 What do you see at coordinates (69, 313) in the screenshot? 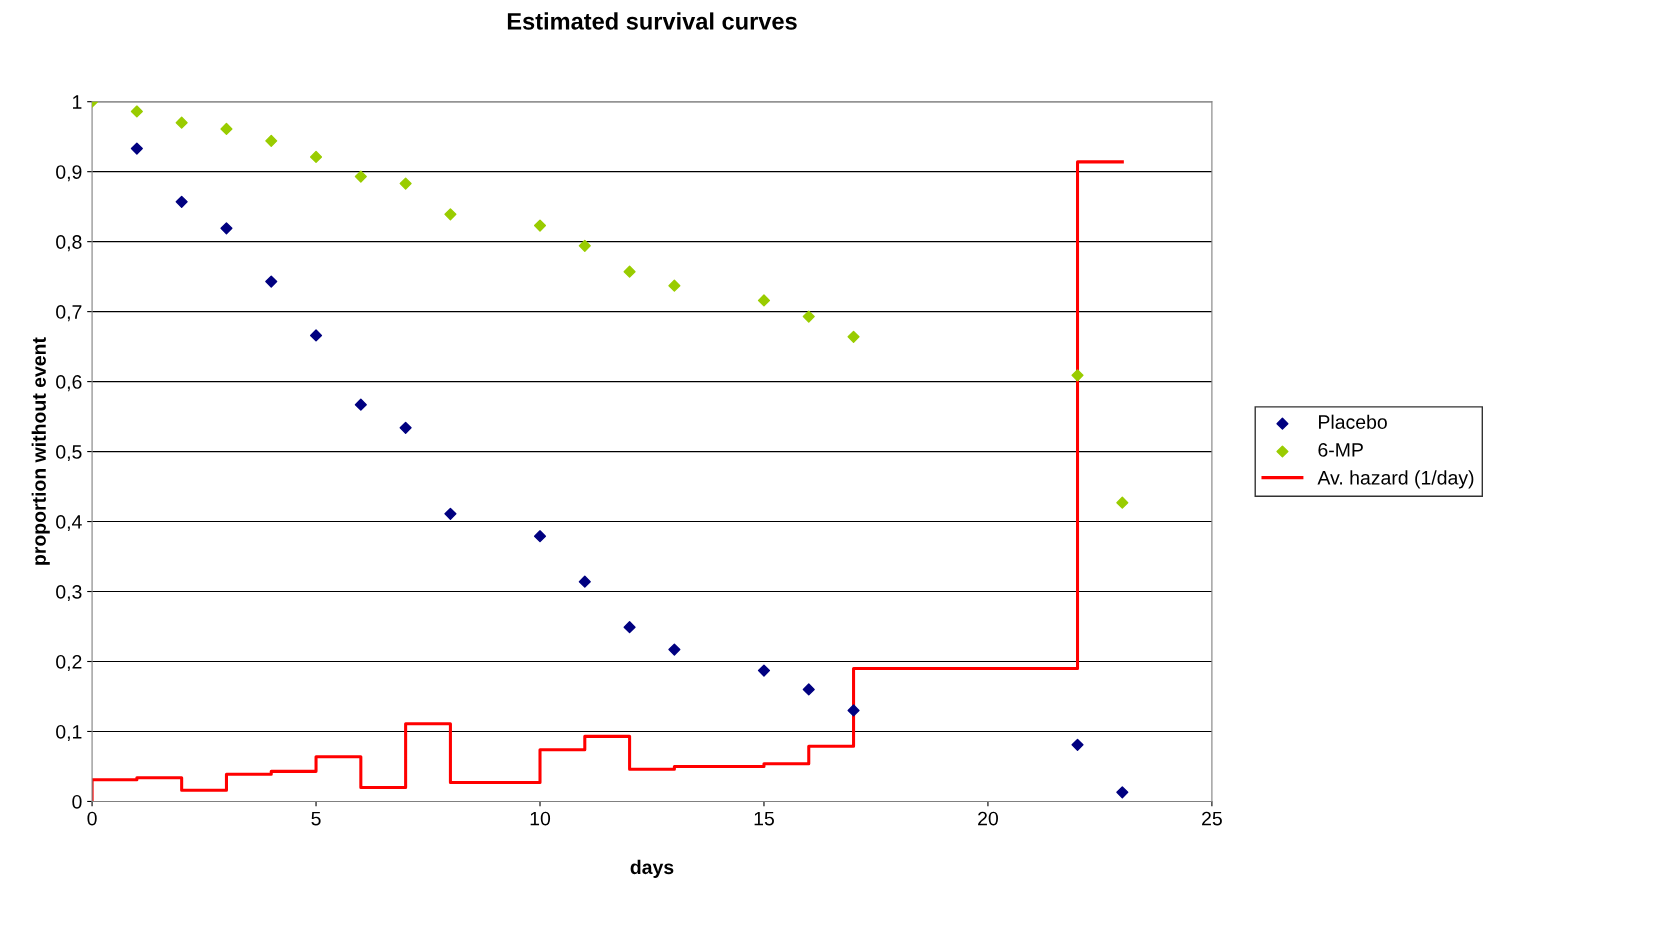
I see `y-tick-label: 0,7` at bounding box center [69, 313].